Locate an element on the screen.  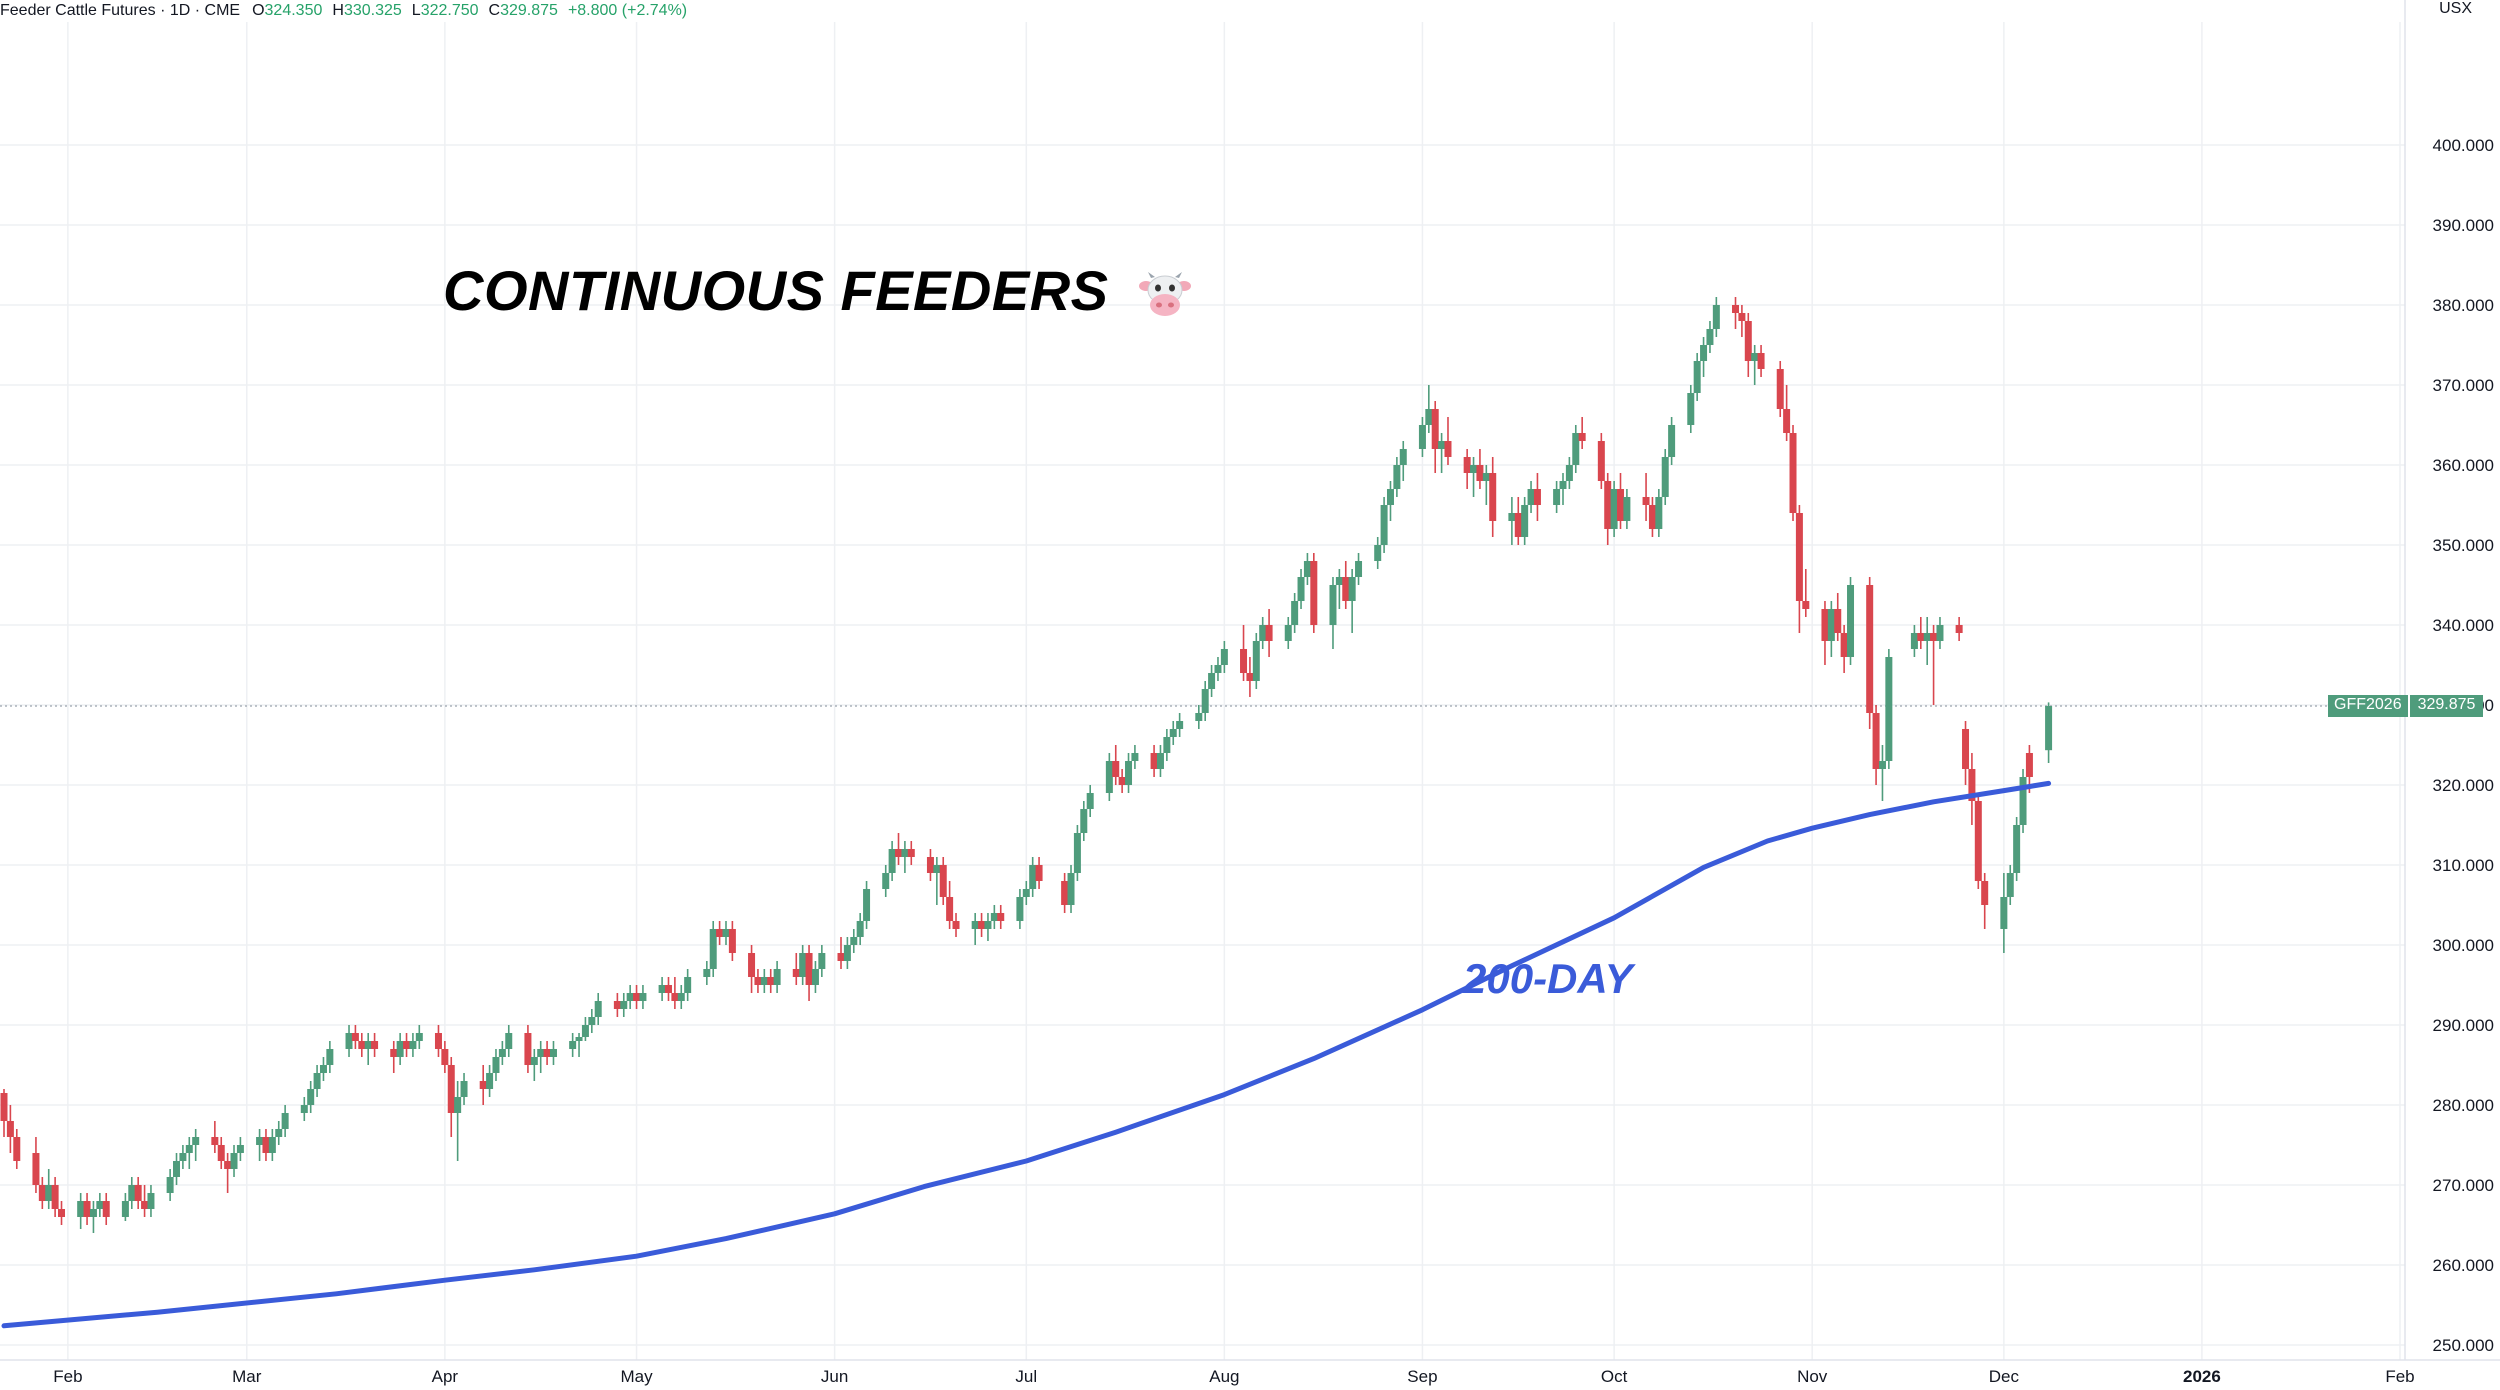
y-tick-label: 280.000 is located at coordinates (2463, 1105).